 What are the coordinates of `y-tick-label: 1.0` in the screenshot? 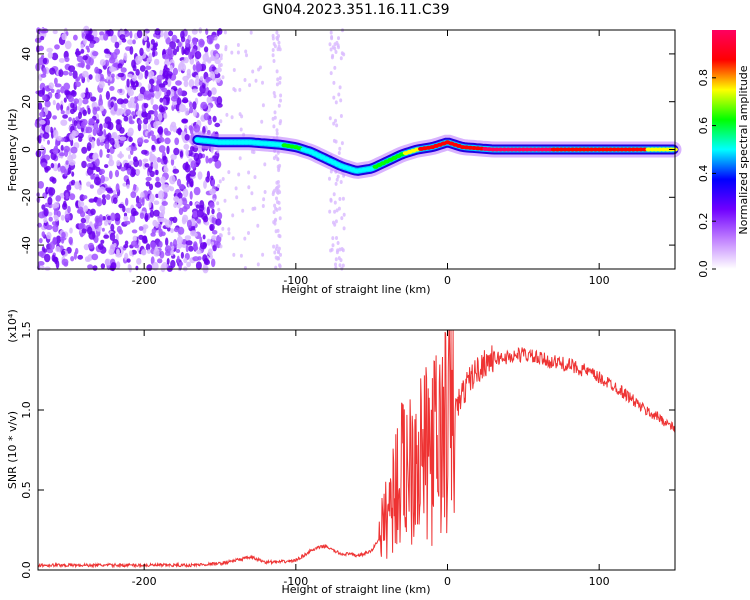 It's located at (26, 410).